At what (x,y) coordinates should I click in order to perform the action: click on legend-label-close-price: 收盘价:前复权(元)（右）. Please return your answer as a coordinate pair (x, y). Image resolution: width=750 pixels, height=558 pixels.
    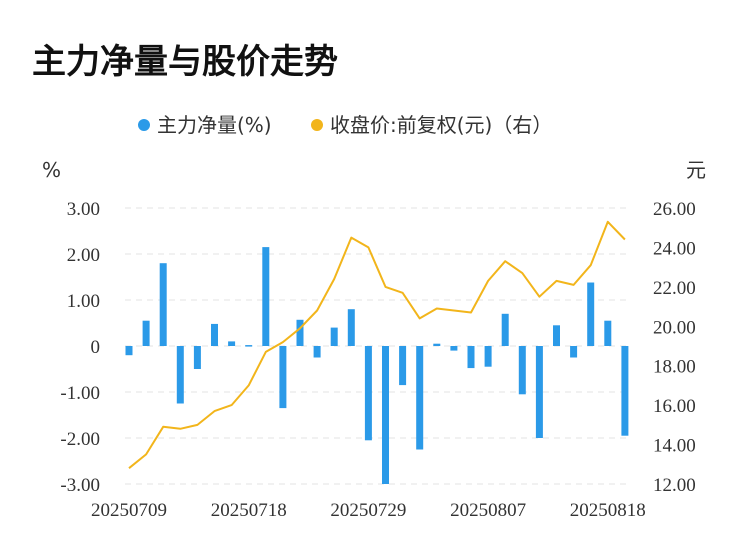
    Looking at the image, I should click on (441, 125).